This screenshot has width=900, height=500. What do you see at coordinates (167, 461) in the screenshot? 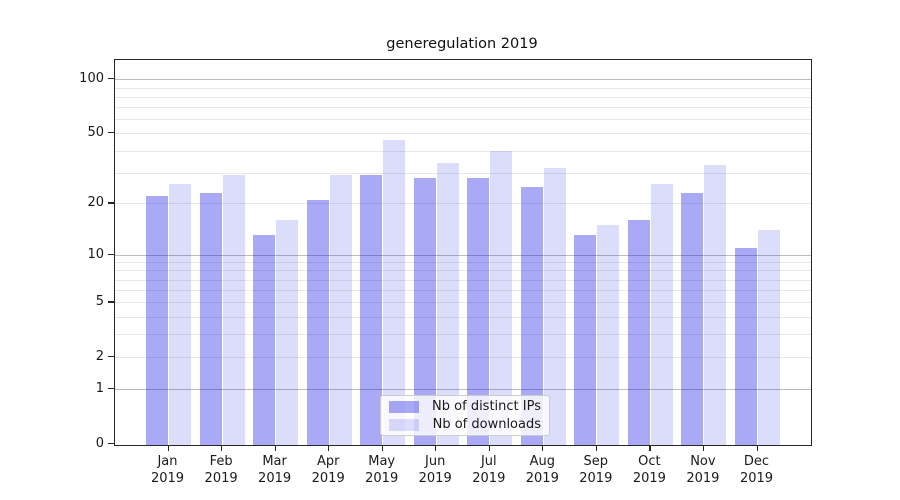
I see `month-label: Jan` at bounding box center [167, 461].